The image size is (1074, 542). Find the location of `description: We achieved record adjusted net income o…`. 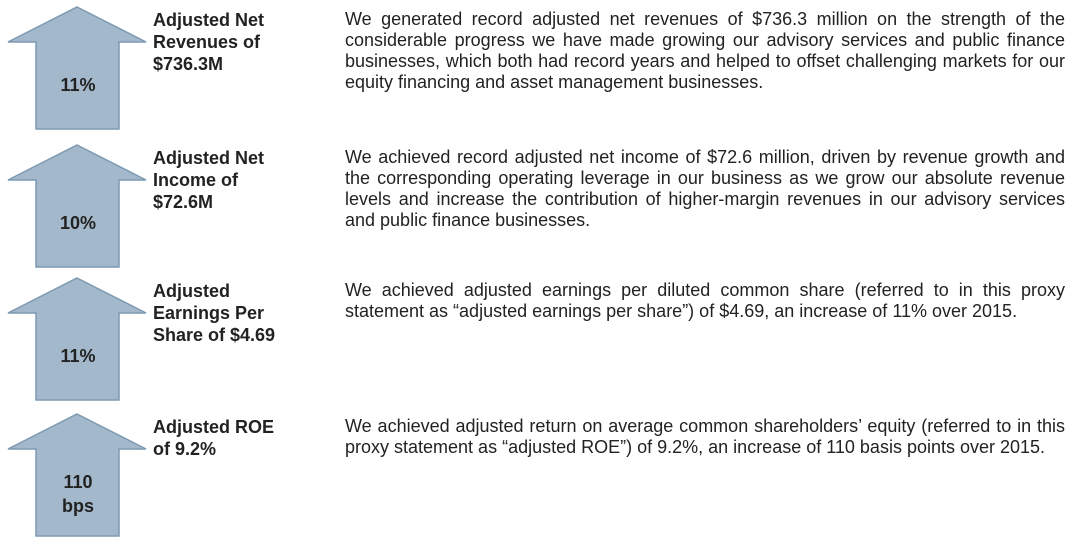

description: We achieved record adjusted net income o… is located at coordinates (705, 188).